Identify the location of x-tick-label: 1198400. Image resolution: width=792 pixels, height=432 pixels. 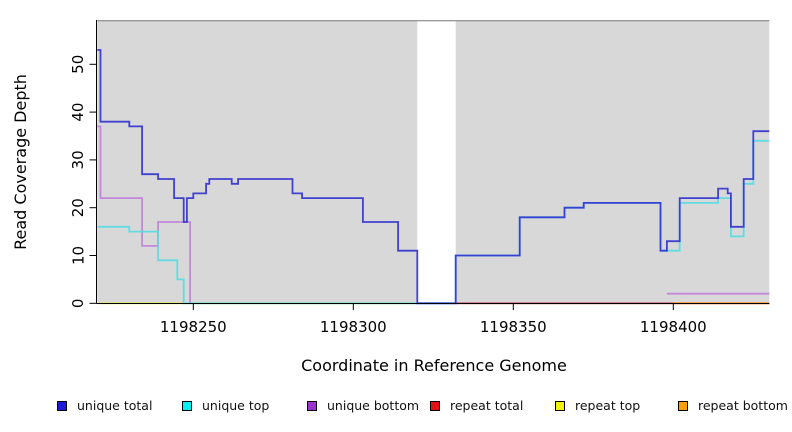
(673, 327).